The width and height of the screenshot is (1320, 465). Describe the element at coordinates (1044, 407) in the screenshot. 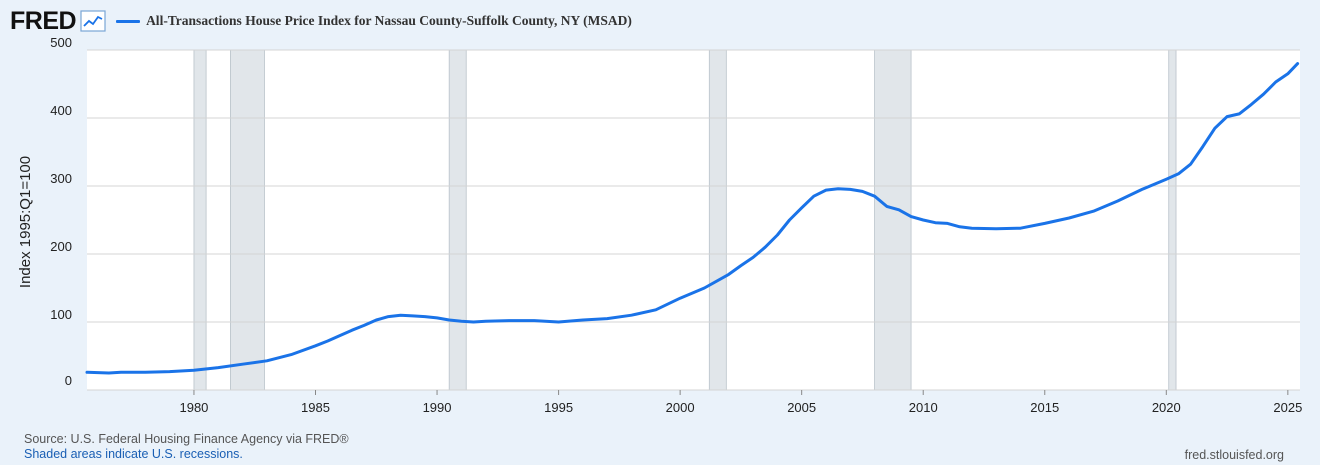

I see `x-tick-label: 2015` at that location.